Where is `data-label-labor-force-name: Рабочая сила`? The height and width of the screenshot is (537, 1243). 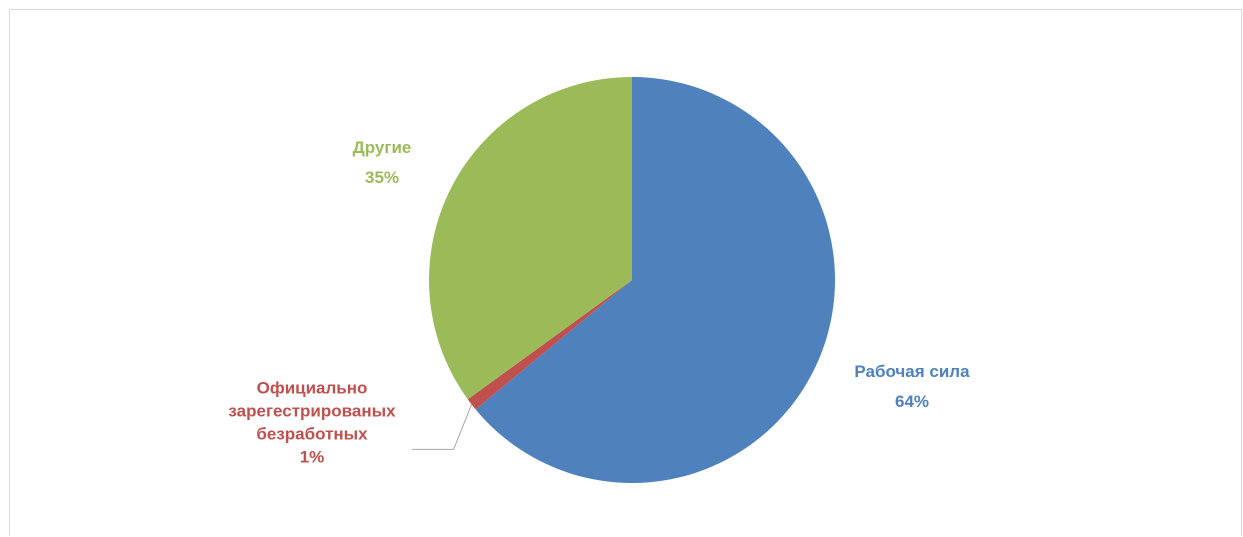
data-label-labor-force-name: Рабочая сила is located at coordinates (912, 371).